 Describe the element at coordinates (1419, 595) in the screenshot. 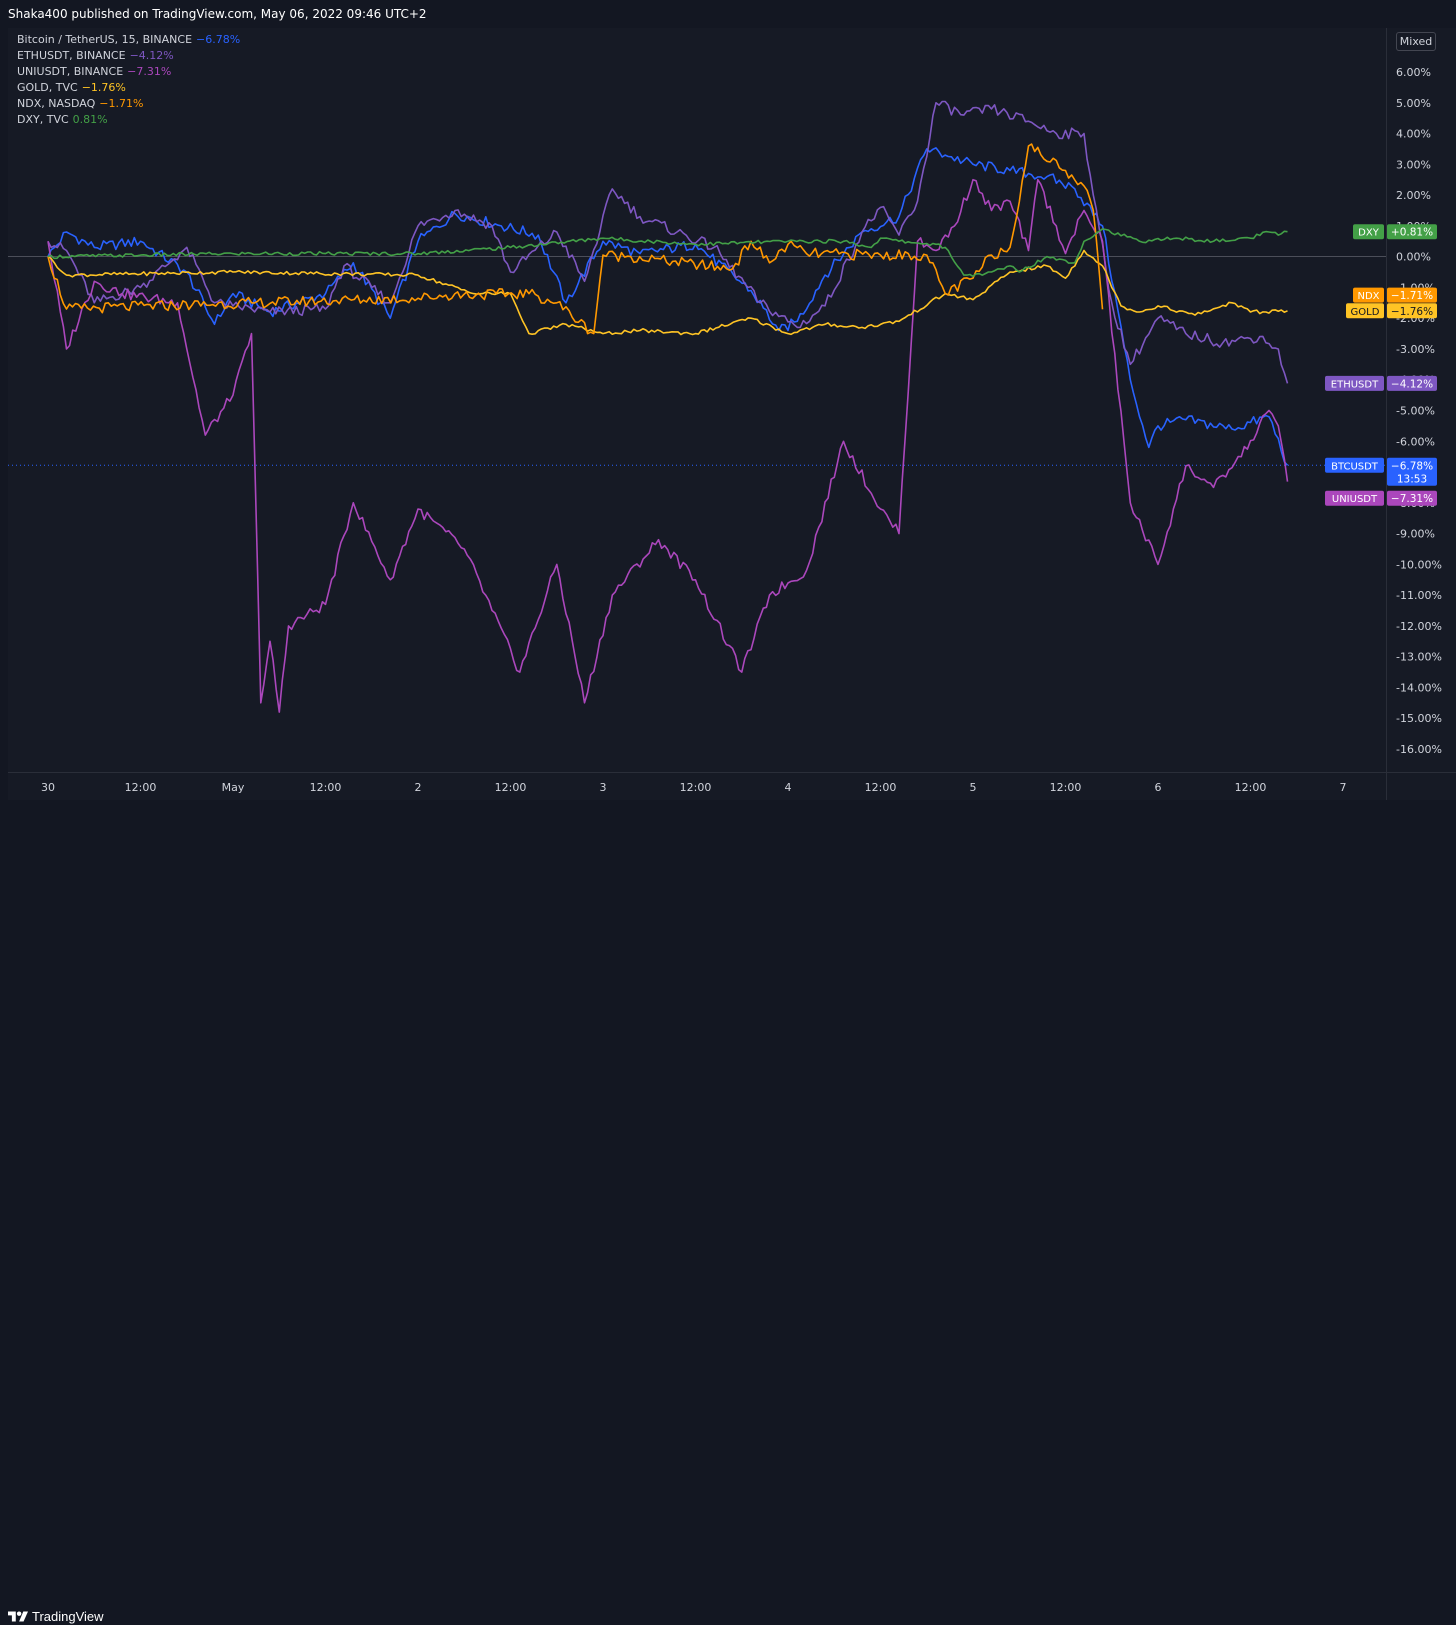

I see `y-tick-label: -11.00%` at that location.